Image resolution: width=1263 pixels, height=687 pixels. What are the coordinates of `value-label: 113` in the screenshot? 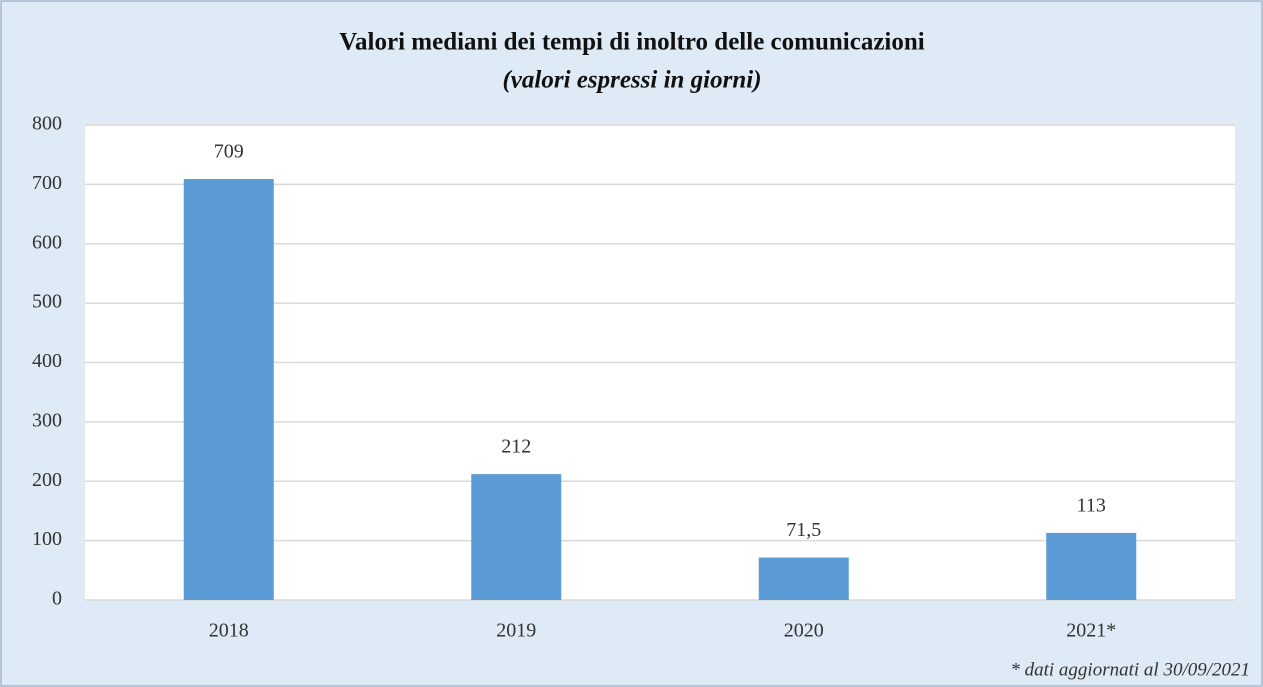 It's located at (1091, 506).